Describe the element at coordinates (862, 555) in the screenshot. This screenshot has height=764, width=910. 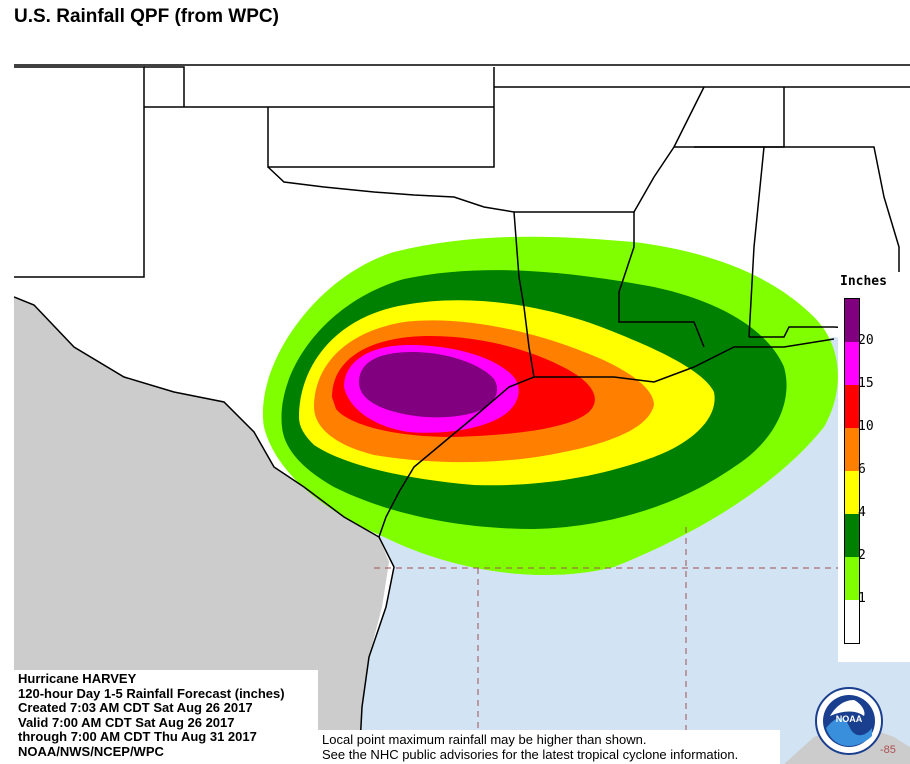
I see `legend-tick: 2` at that location.